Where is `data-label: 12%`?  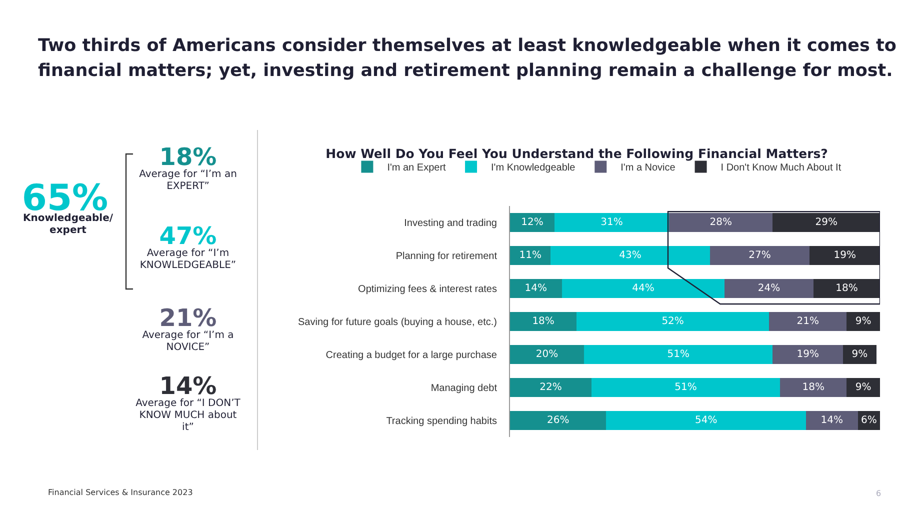 data-label: 12% is located at coordinates (532, 222).